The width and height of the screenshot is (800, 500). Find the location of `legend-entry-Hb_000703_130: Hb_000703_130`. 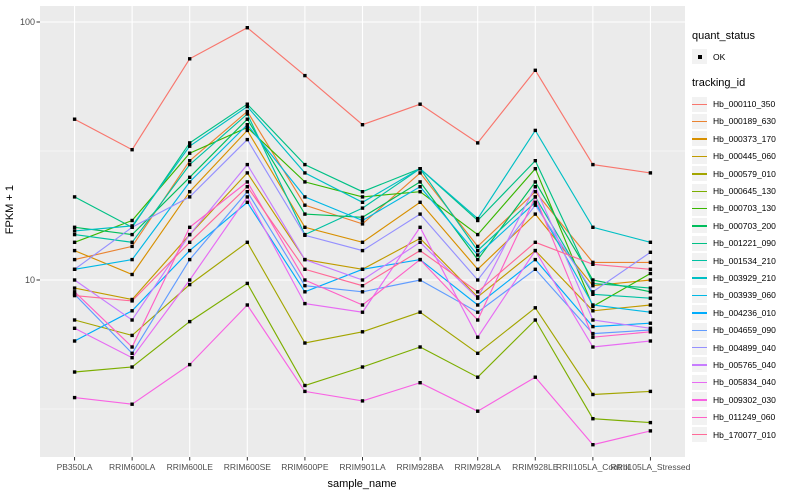

legend-entry-Hb_000703_130: Hb_000703_130 is located at coordinates (745, 208).